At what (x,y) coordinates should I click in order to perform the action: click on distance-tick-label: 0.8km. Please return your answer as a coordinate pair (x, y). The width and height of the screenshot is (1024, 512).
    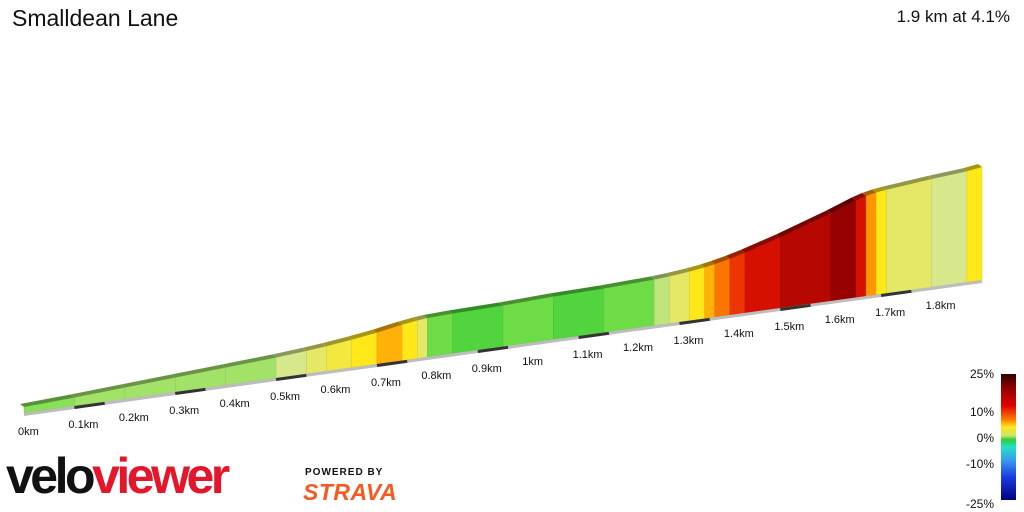
    Looking at the image, I should click on (436, 376).